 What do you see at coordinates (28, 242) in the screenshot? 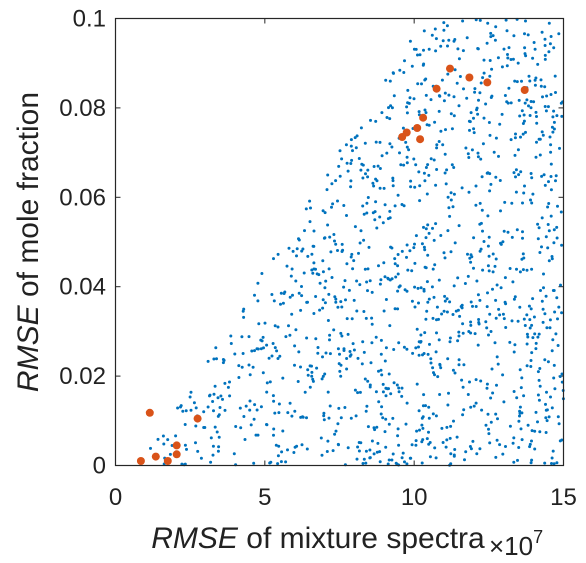
I see `y-axis-label: RMSE of mole fraction` at bounding box center [28, 242].